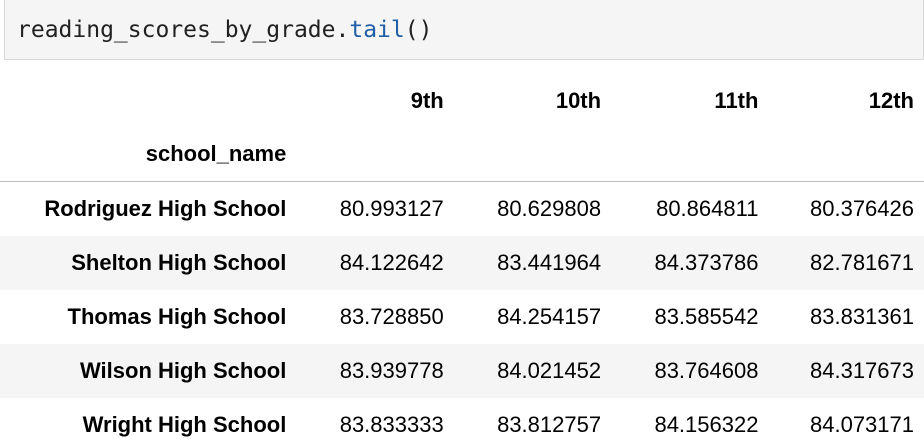 This screenshot has height=448, width=924. I want to click on table-cell: 83.939778, so click(391, 370).